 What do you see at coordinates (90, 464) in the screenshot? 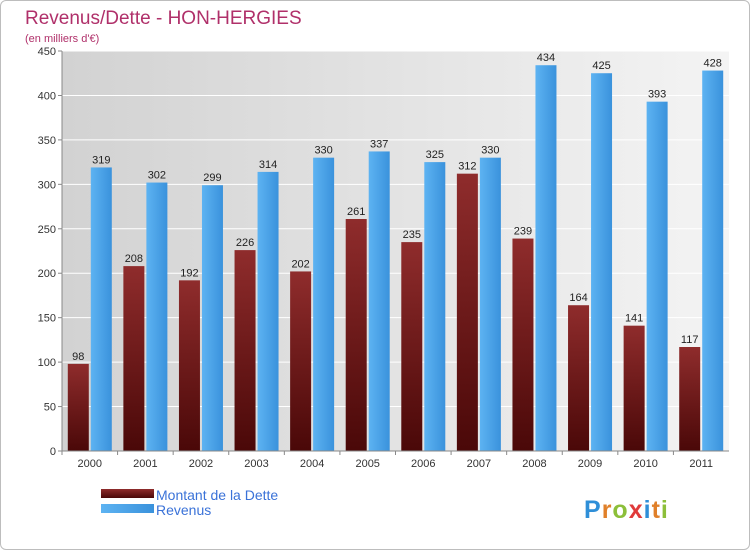
I see `x-tick-label: 2000` at bounding box center [90, 464].